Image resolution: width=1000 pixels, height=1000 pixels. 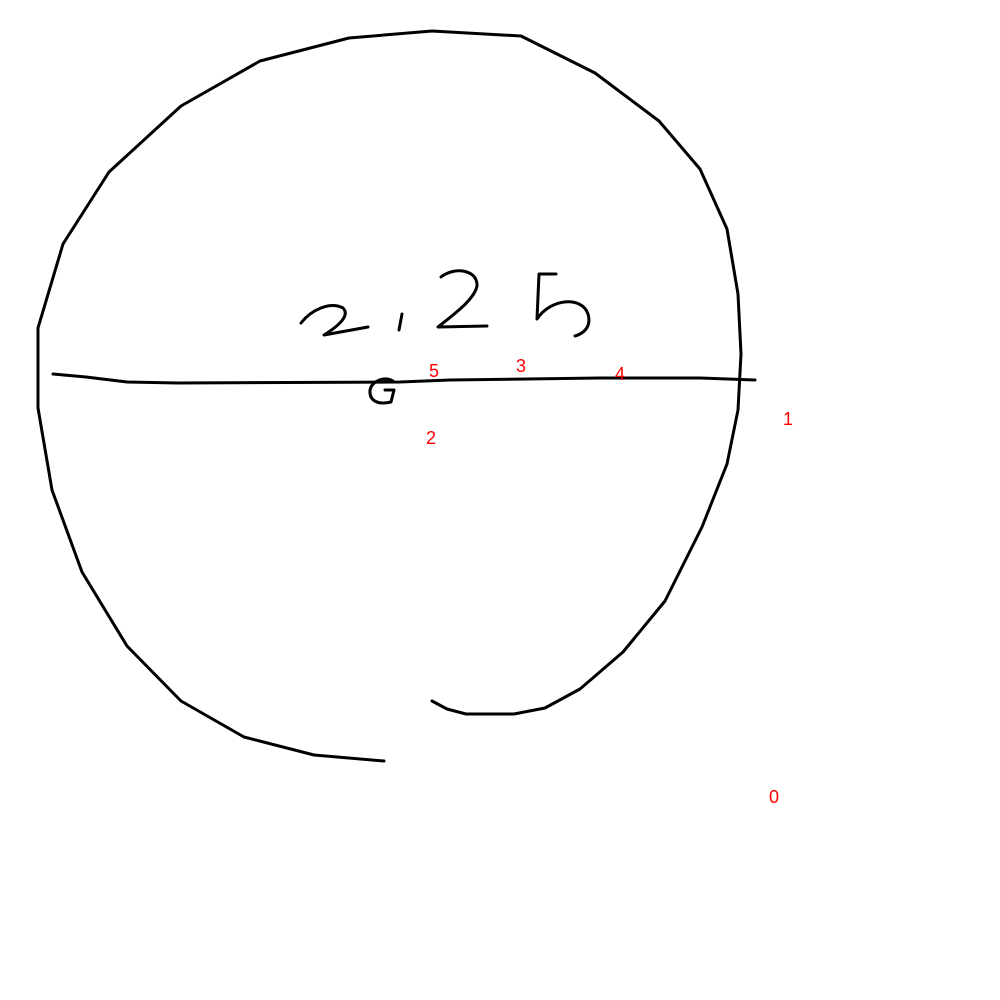 I want to click on marker-0: 0, so click(x=774, y=797).